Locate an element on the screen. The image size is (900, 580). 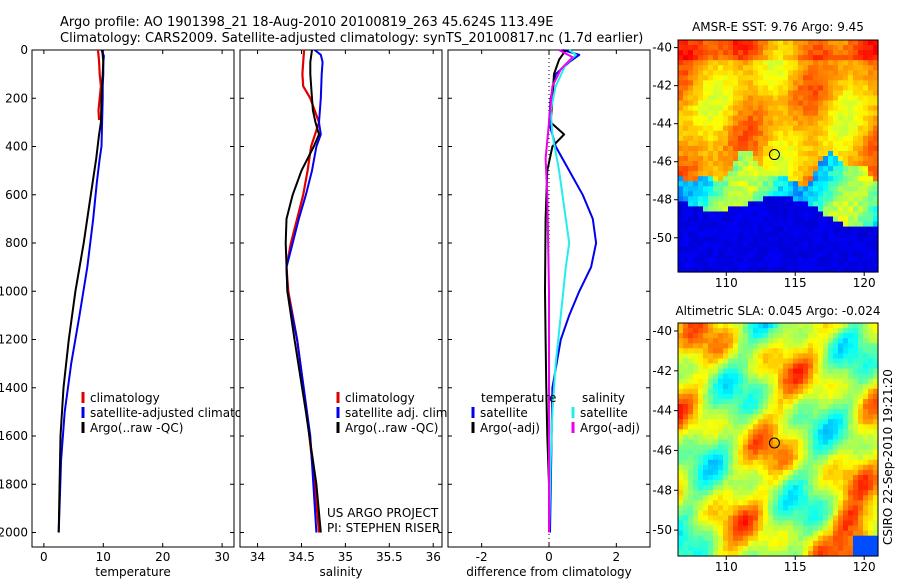
map-ytick-label: -46 is located at coordinates (662, 450).